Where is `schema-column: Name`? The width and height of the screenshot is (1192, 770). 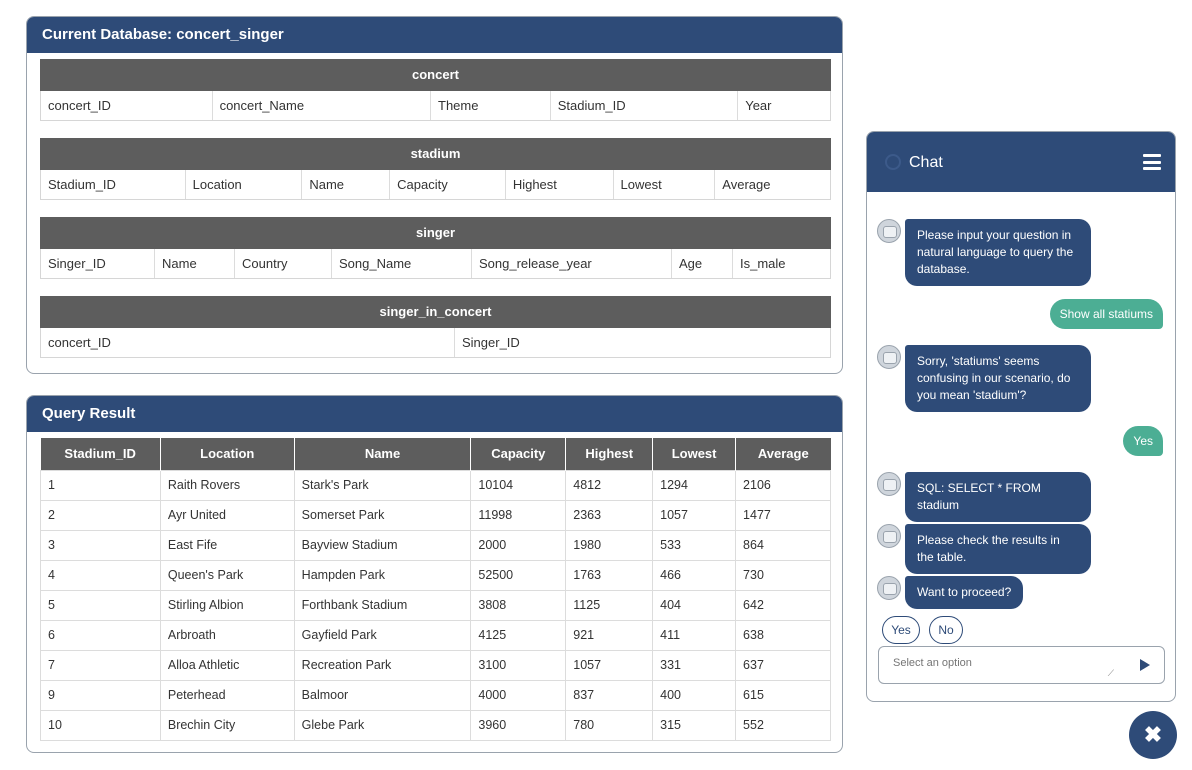
schema-column: Name is located at coordinates (346, 184).